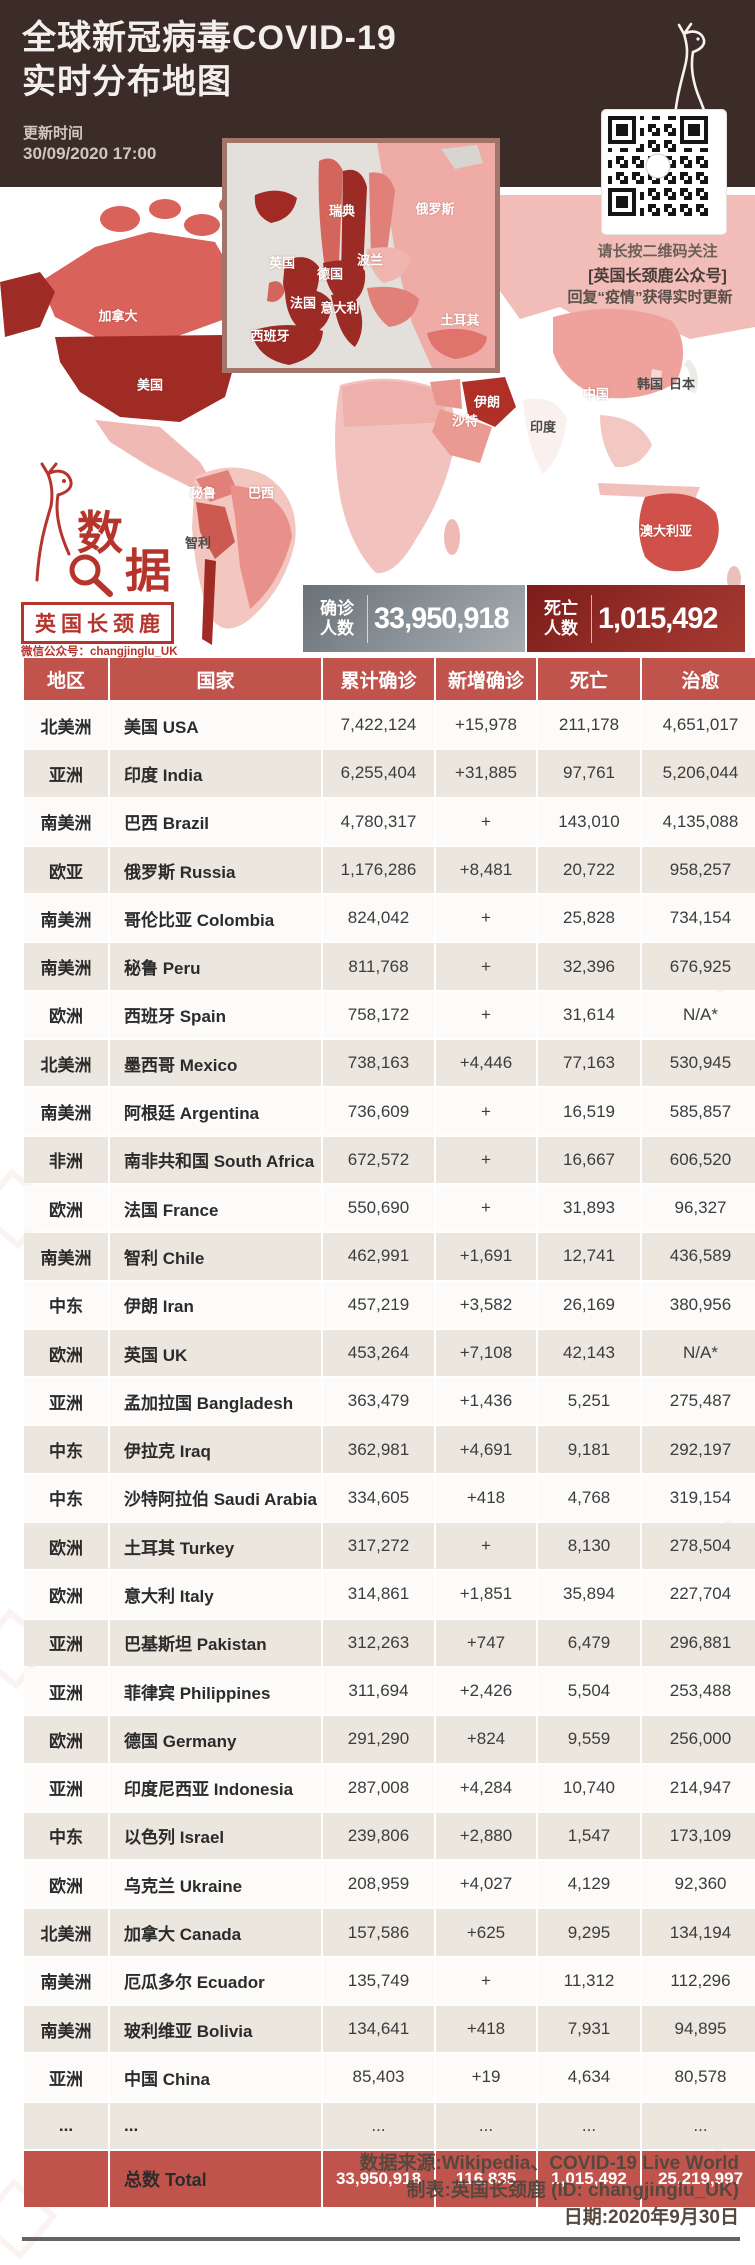  What do you see at coordinates (209, 60) in the screenshot?
I see `page-title: 全球新冠病毒COVID-19 实时分布地图` at bounding box center [209, 60].